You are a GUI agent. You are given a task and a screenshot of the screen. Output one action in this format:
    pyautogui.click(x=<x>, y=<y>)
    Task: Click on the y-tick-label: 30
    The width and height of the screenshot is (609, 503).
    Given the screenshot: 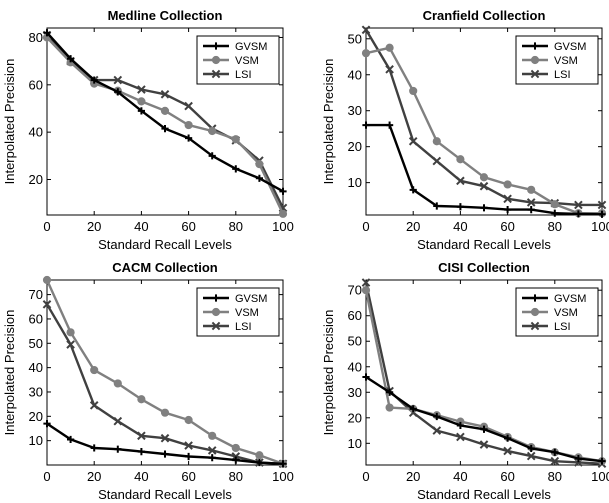 What is the action you would take?
    pyautogui.click(x=355, y=392)
    